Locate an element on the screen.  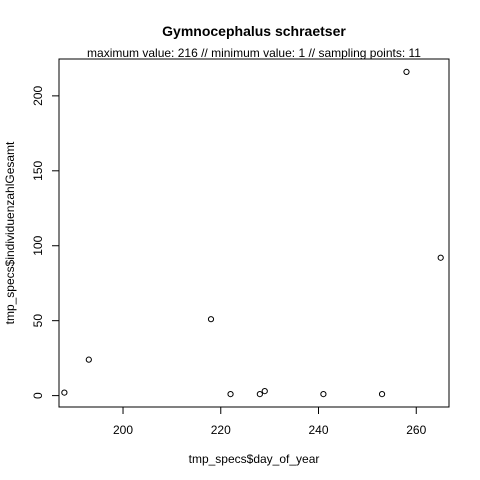
y-tick-label: 100 is located at coordinates (38, 245).